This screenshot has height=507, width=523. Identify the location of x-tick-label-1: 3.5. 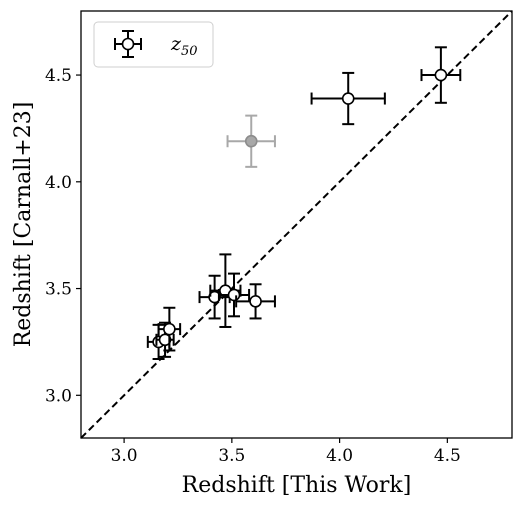
(231, 456).